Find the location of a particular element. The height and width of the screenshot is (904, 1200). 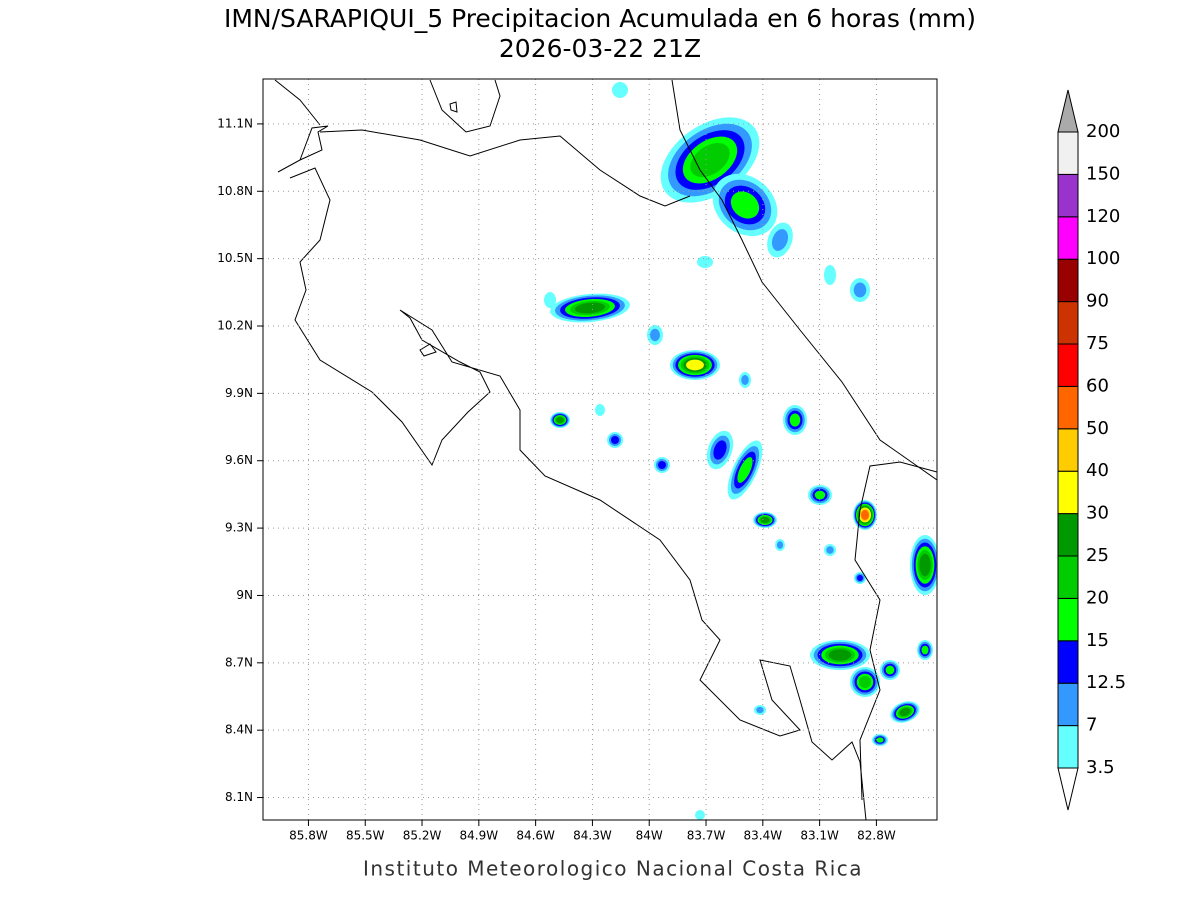

x-tick-label: 82.8W is located at coordinates (876, 836).